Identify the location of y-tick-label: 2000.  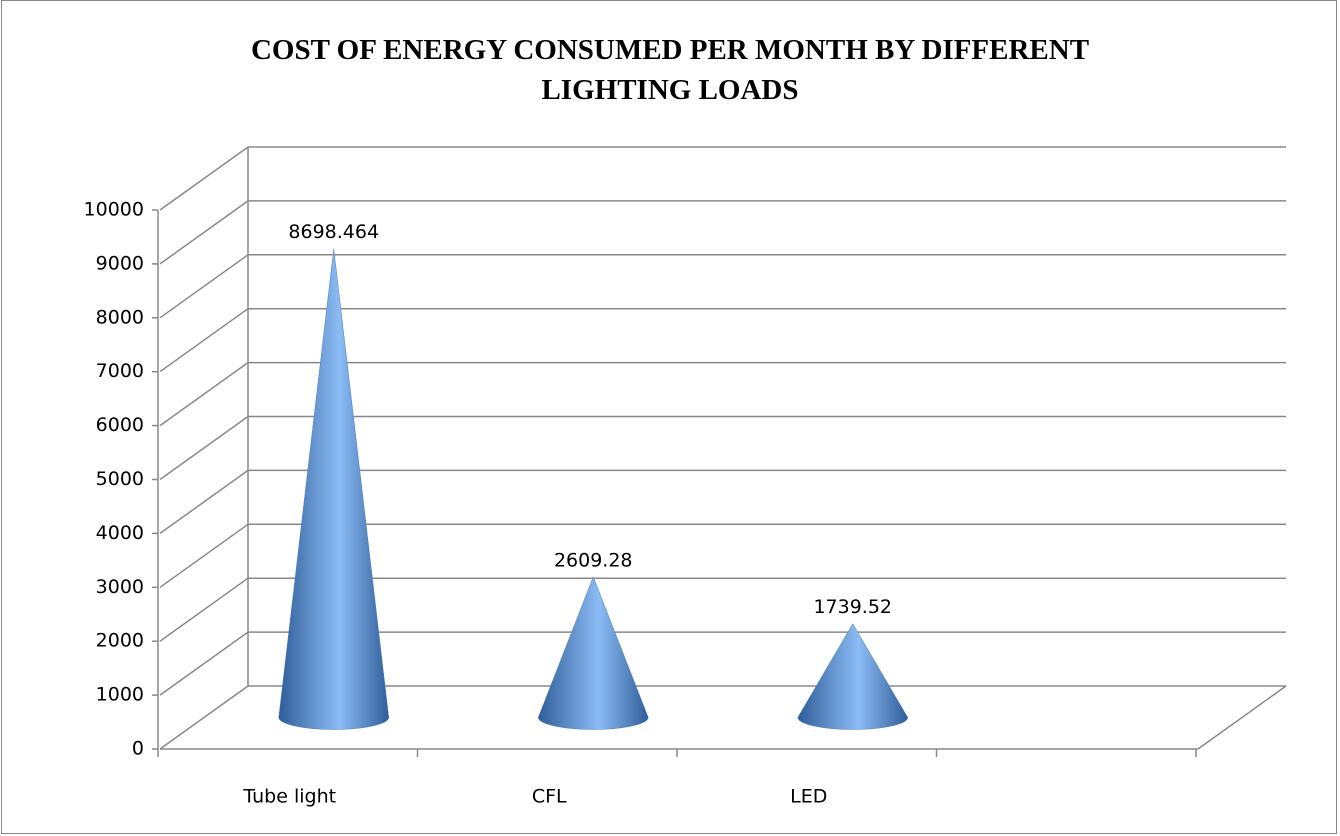
(120, 641).